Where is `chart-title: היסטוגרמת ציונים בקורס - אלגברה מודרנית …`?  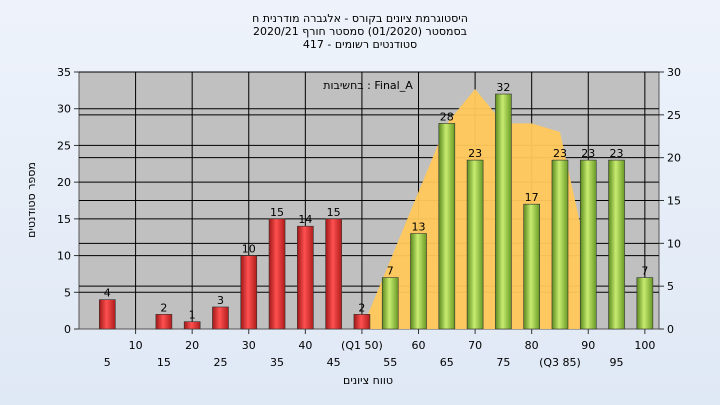 chart-title: היסטוגרמת ציונים בקורס - אלגברה מודרנית … is located at coordinates (360, 31).